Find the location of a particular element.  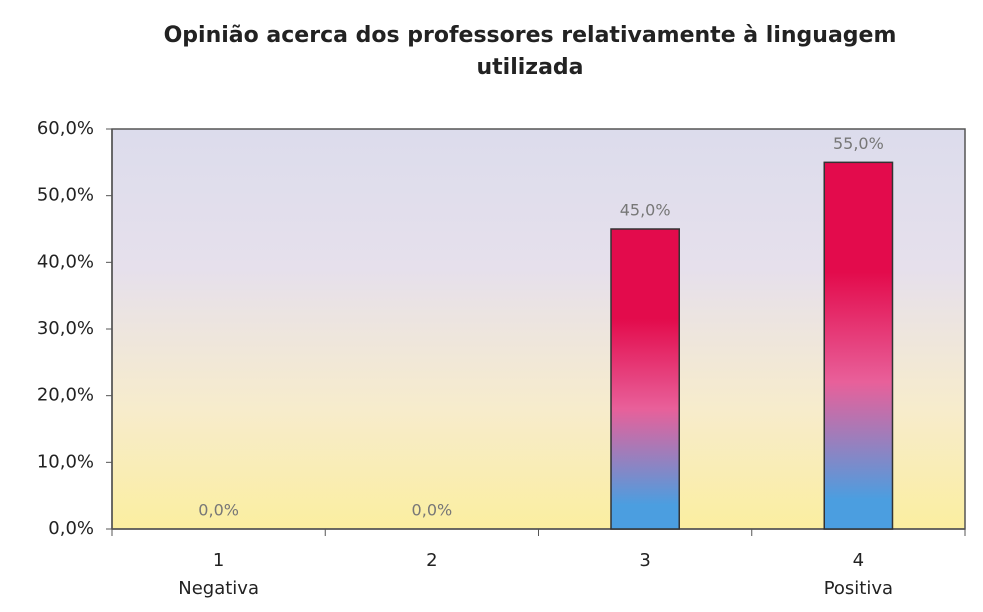

x-tick-label: 4 is located at coordinates (858, 560).